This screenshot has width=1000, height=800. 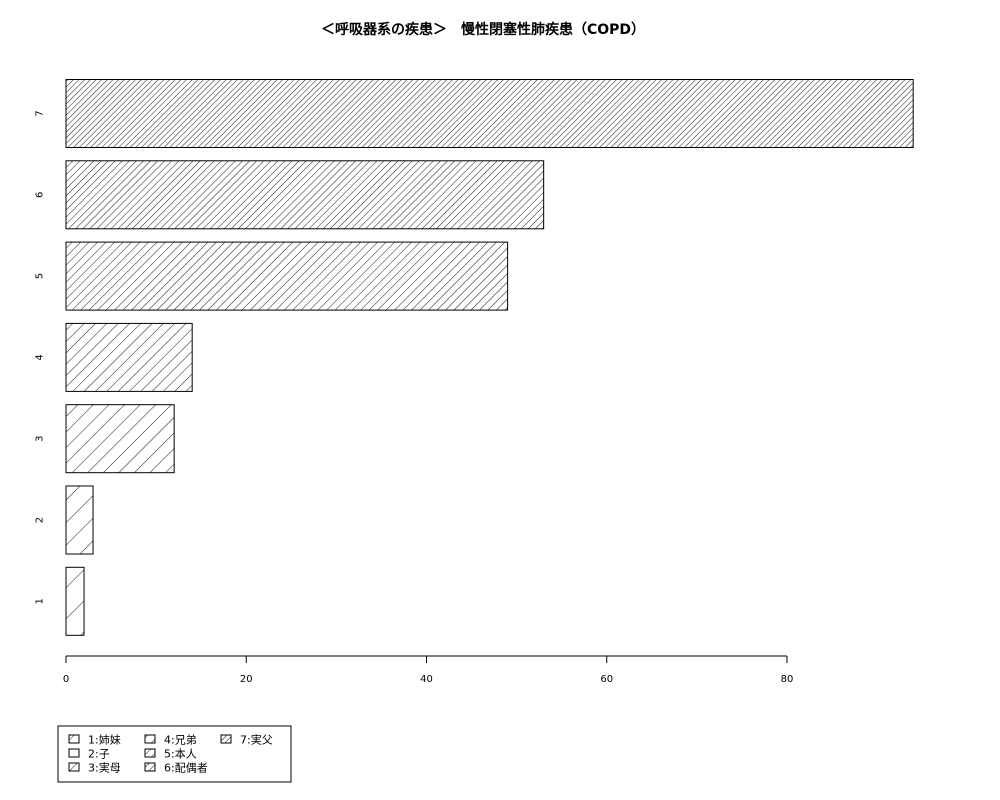 What do you see at coordinates (66, 679) in the screenshot?
I see `x-tick-label-0: 0` at bounding box center [66, 679].